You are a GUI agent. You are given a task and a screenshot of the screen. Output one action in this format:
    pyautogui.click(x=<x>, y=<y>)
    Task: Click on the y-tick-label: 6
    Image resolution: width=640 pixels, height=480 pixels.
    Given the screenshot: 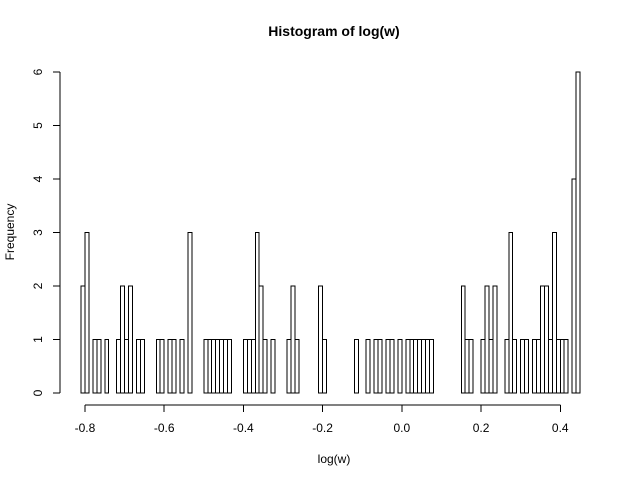 What is the action you would take?
    pyautogui.click(x=38, y=71)
    